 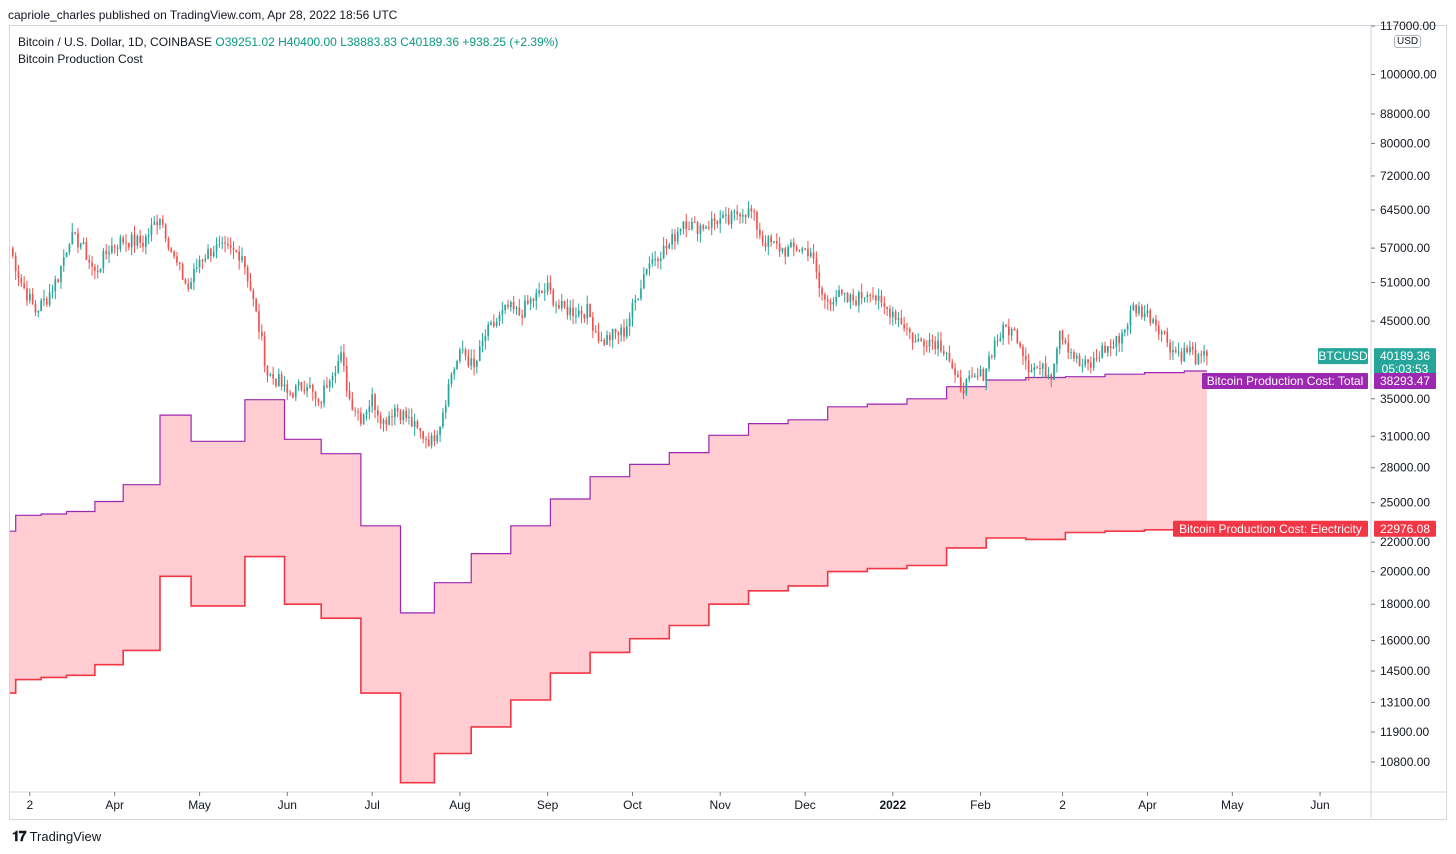 I want to click on ohlc-open: O39251.02, so click(x=245, y=42).